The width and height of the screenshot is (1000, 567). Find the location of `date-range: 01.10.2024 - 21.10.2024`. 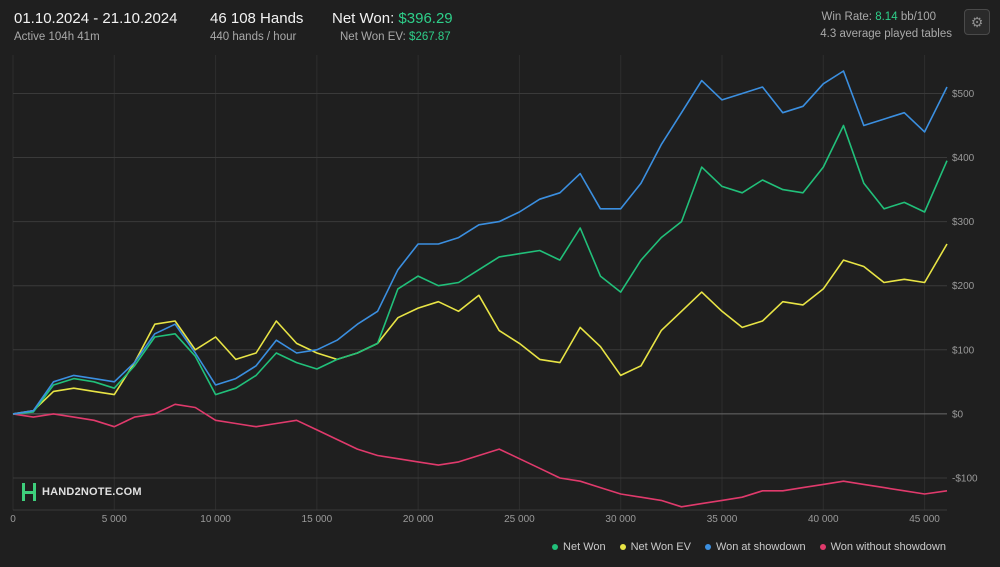

date-range: 01.10.2024 - 21.10.2024 is located at coordinates (96, 18).